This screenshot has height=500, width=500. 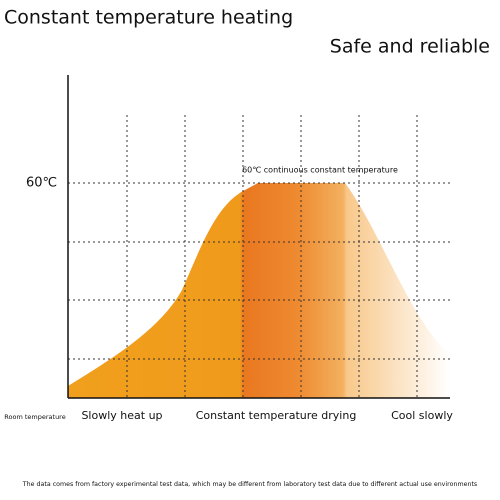 I want to click on annotation: 60℃ continuous constant temperature, so click(x=320, y=170).